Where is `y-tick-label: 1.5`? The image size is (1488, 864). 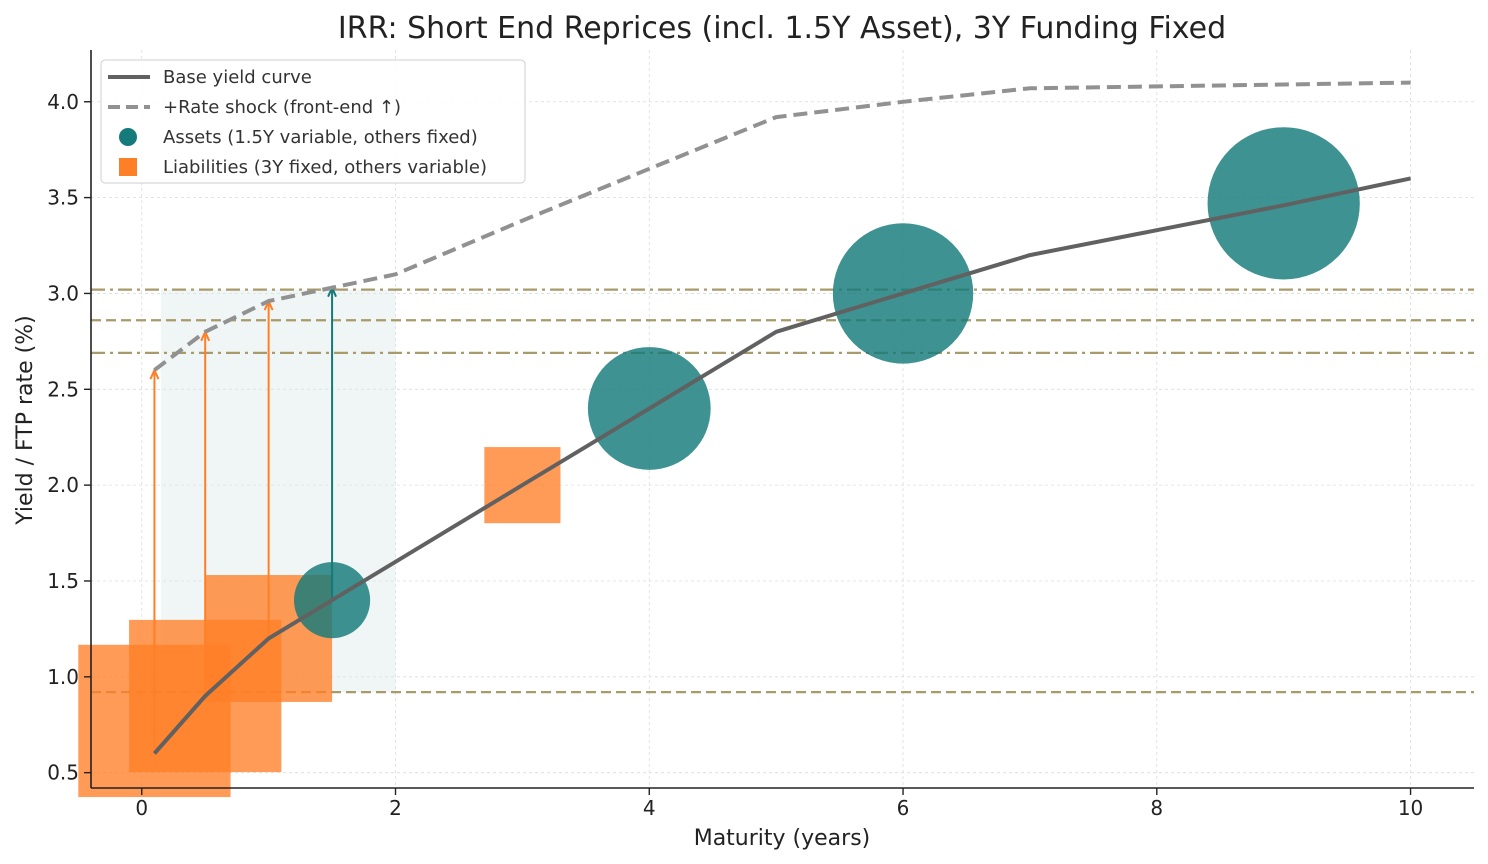
y-tick-label: 1.5 is located at coordinates (63, 581).